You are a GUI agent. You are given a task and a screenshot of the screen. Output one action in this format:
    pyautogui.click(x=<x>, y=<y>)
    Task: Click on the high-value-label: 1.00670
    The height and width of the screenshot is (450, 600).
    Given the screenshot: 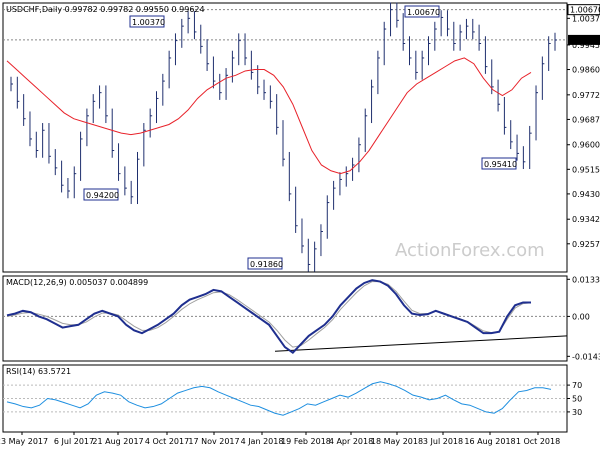 What is the action you would take?
    pyautogui.click(x=585, y=10)
    